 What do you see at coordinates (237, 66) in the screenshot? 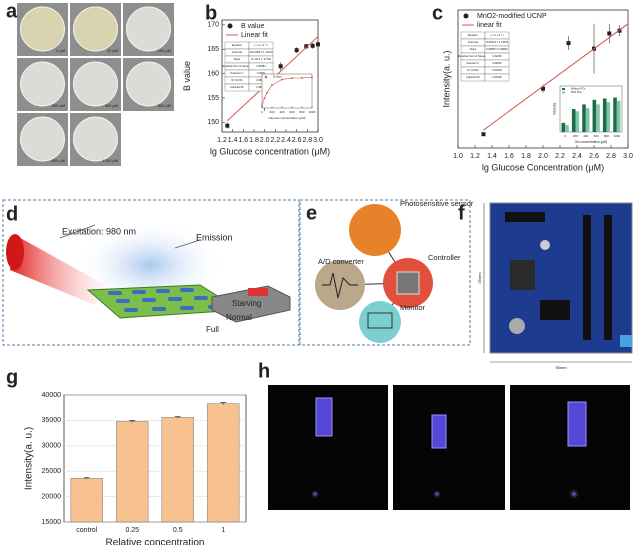
I see `table-text: Residual Sum of Squares` at bounding box center [237, 66].